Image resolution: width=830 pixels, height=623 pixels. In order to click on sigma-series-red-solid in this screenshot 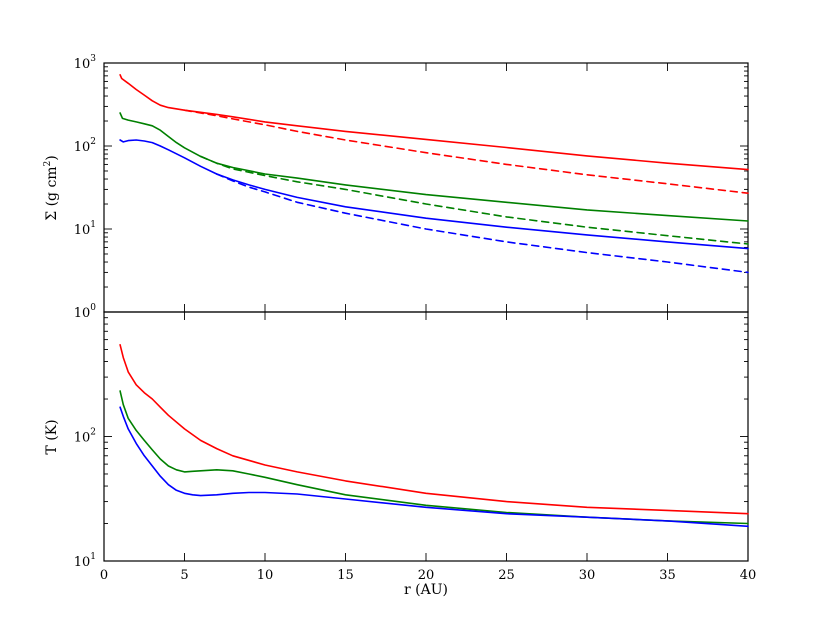, I will do `click(434, 122)`.